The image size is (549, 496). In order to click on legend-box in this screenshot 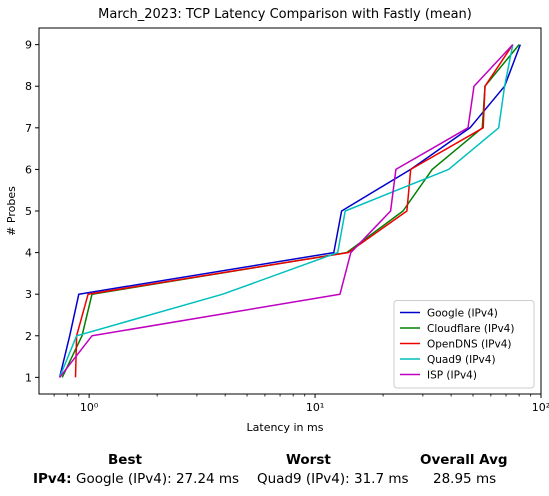, I will do `click(464, 344)`.